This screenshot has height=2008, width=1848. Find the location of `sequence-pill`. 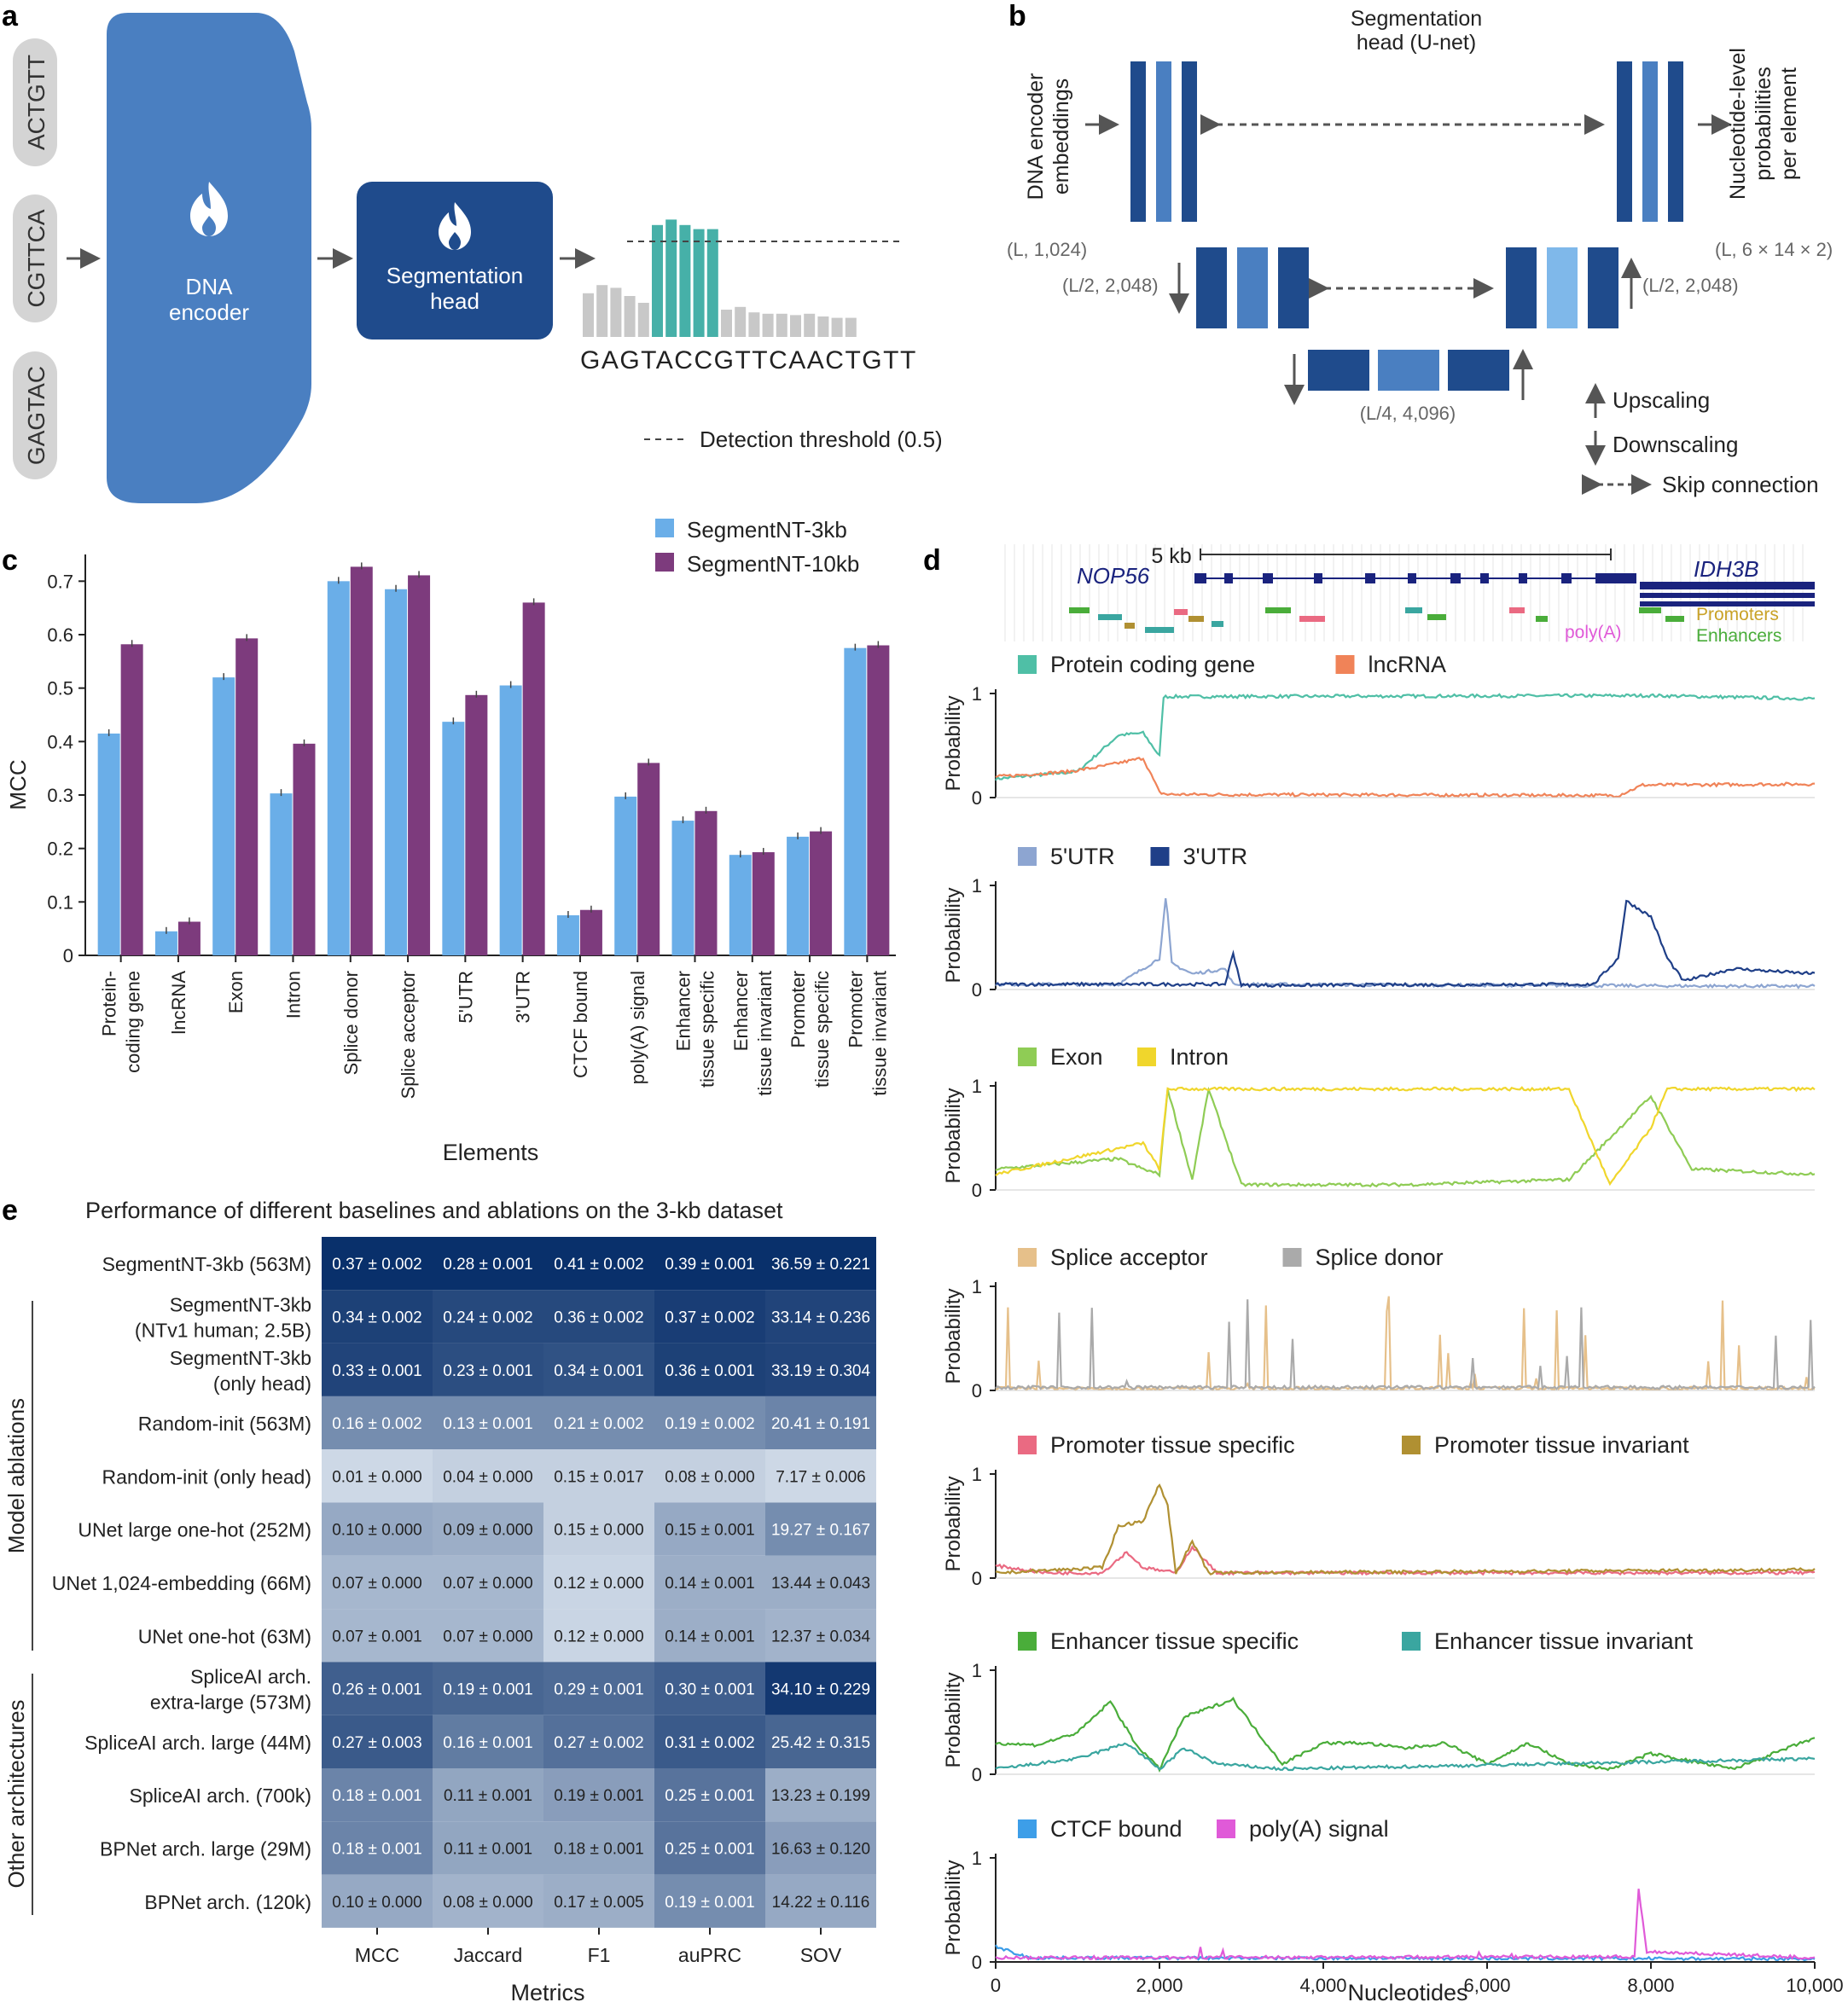

sequence-pill is located at coordinates (35, 102).